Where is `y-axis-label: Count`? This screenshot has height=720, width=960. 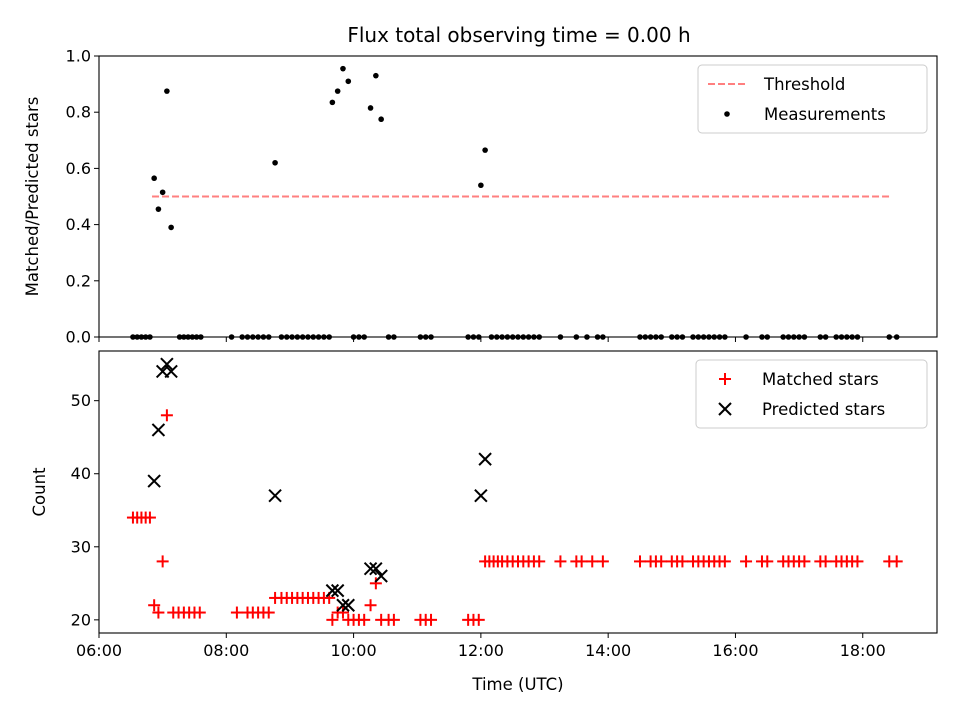 y-axis-label: Count is located at coordinates (39, 492).